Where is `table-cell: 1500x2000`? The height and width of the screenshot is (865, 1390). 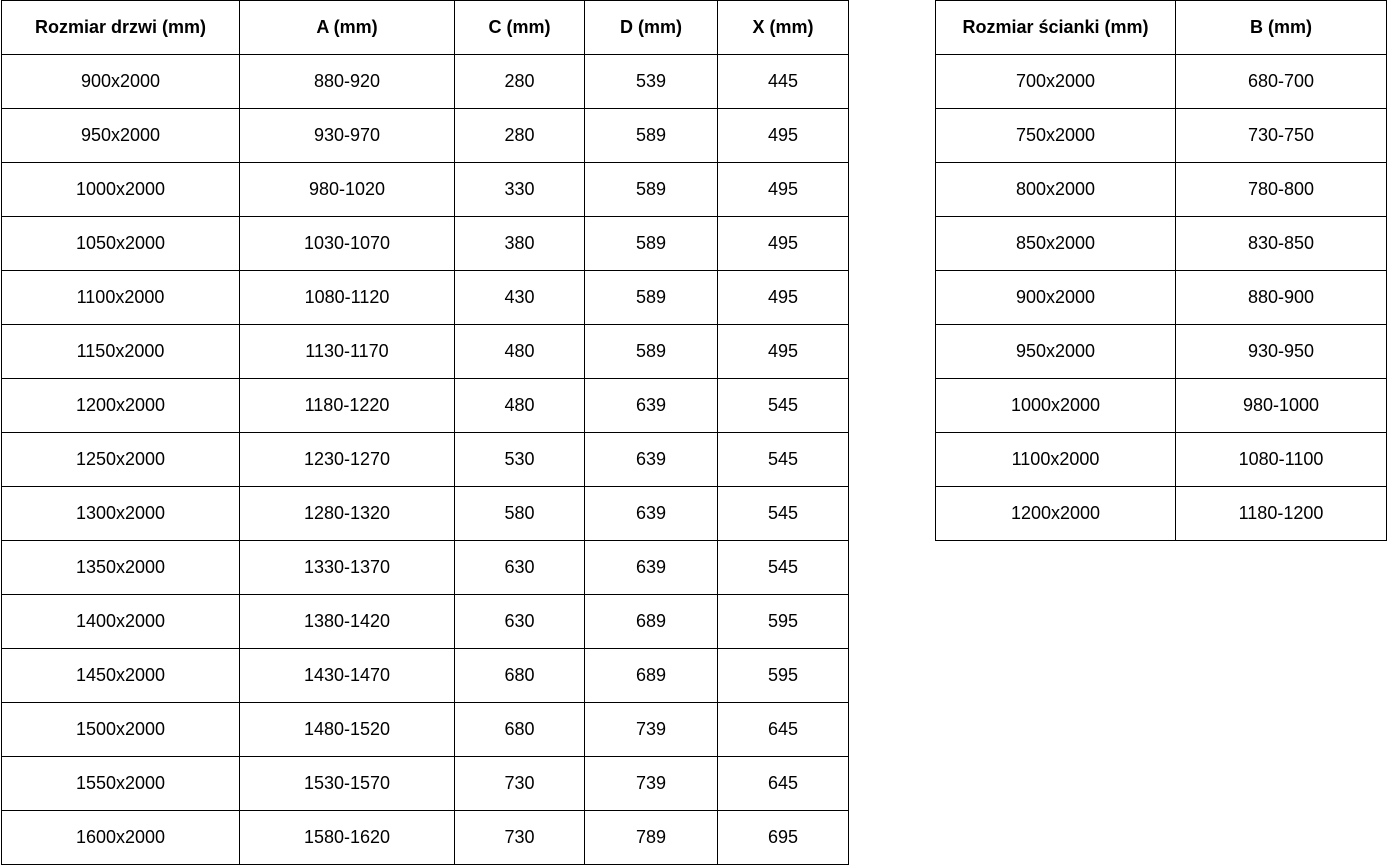 table-cell: 1500x2000 is located at coordinates (120, 729).